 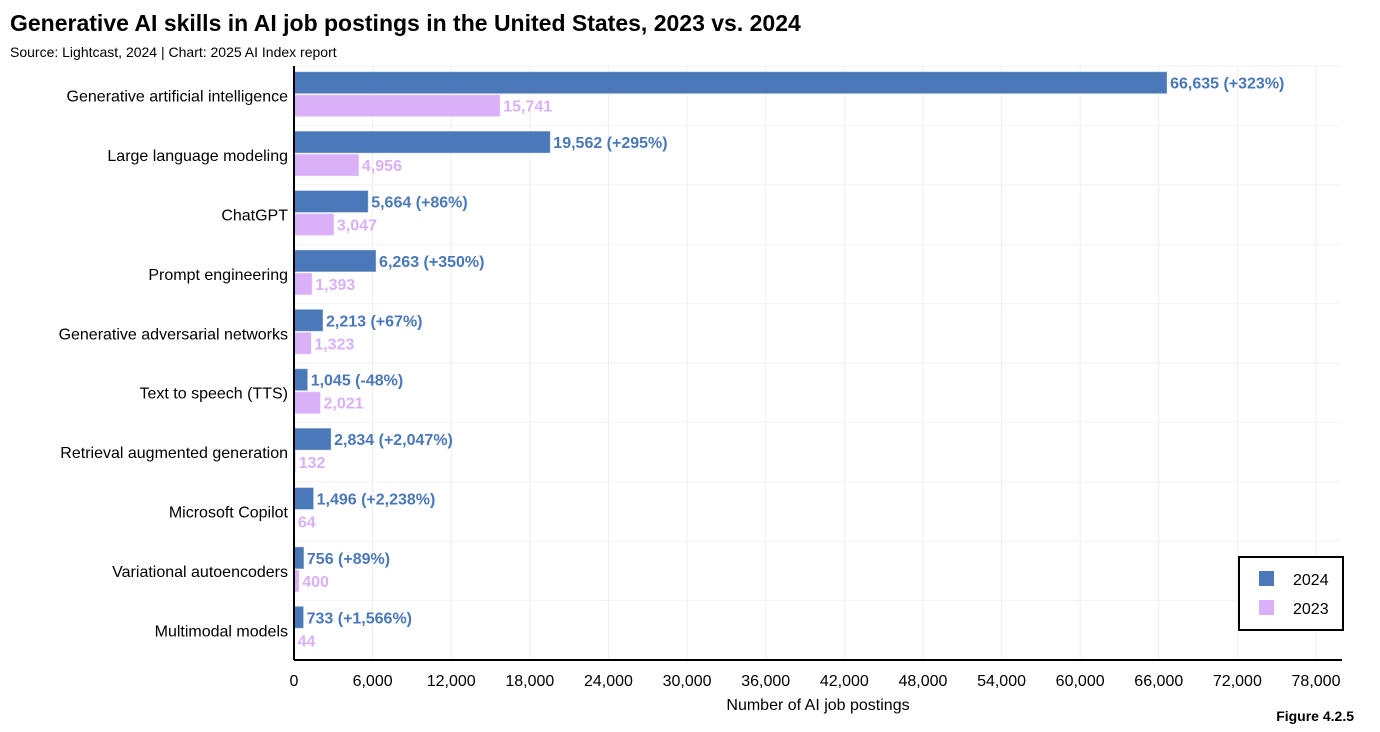 I want to click on data-label-2023: 4,956, so click(x=382, y=166).